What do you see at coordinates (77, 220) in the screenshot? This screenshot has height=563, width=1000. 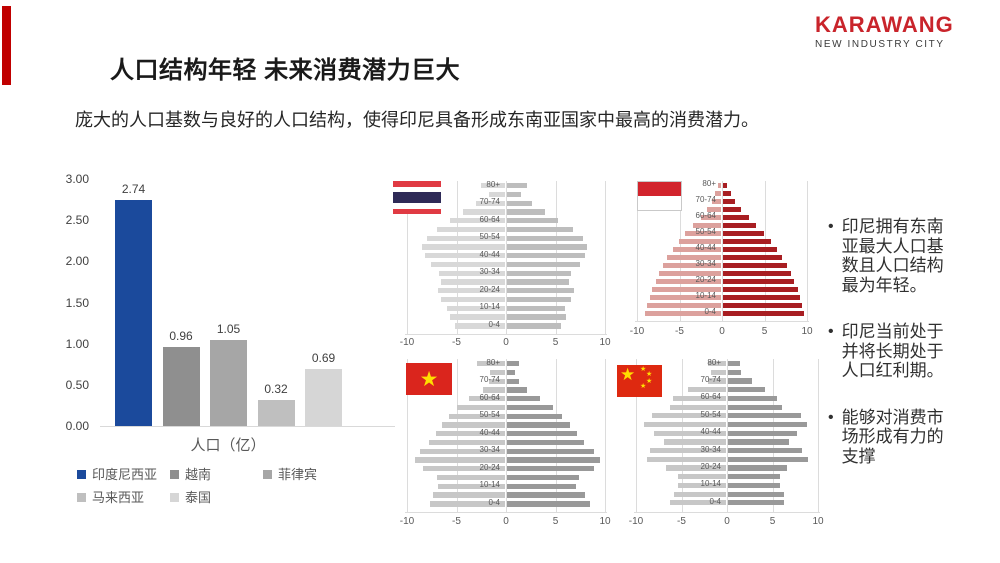 I see `y-axis-tick-label: 2.50` at bounding box center [77, 220].